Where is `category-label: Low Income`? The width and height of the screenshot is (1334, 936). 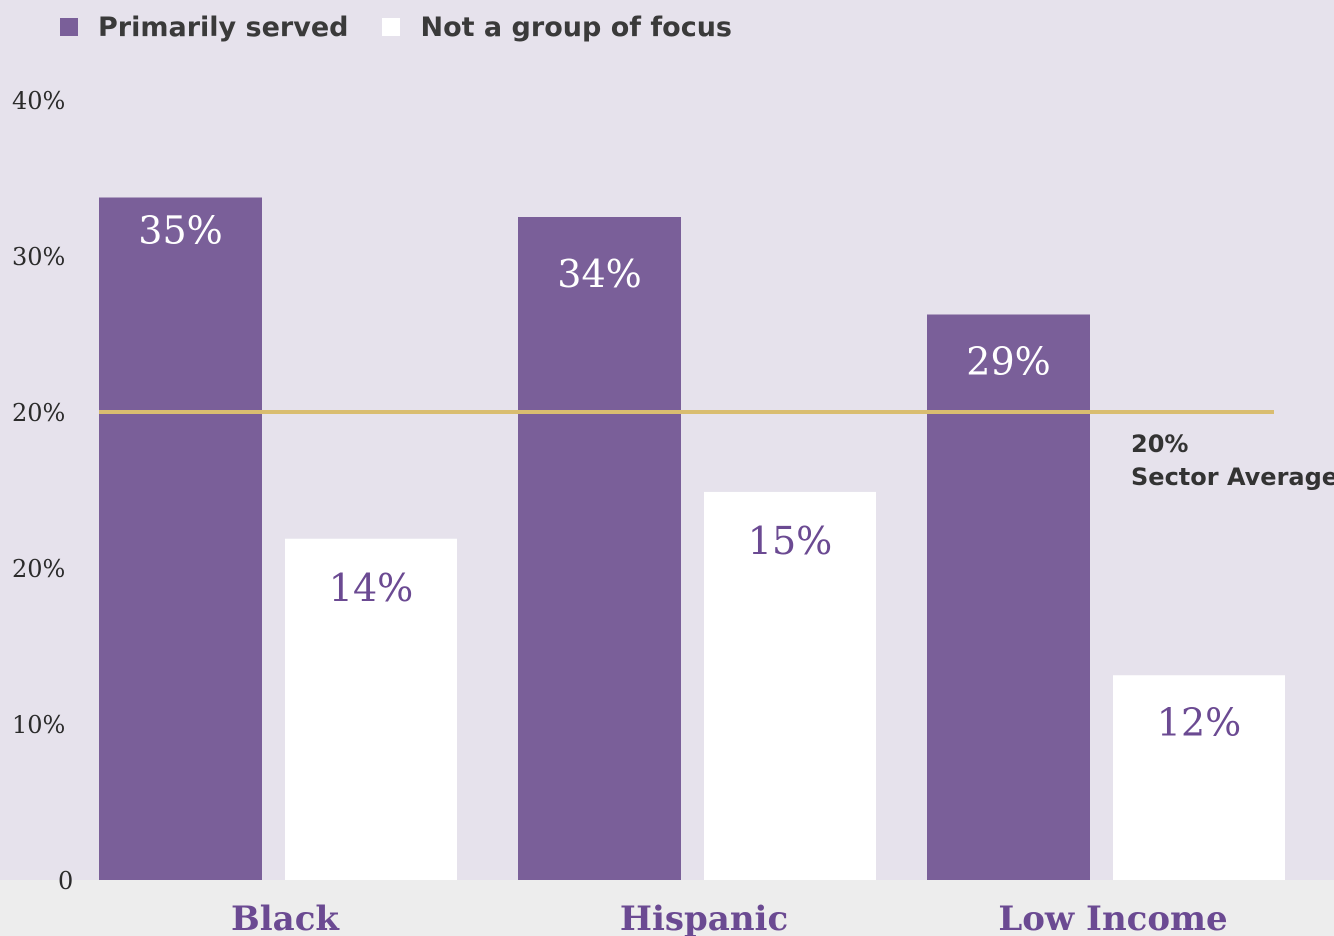
category-label: Low Income is located at coordinates (1112, 917).